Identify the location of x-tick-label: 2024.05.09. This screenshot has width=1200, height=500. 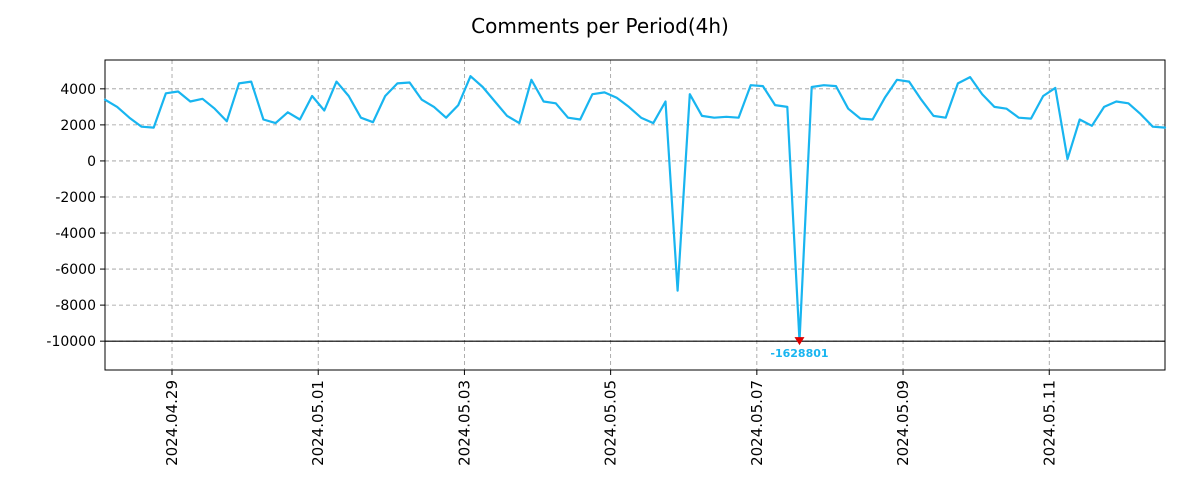
(903, 423).